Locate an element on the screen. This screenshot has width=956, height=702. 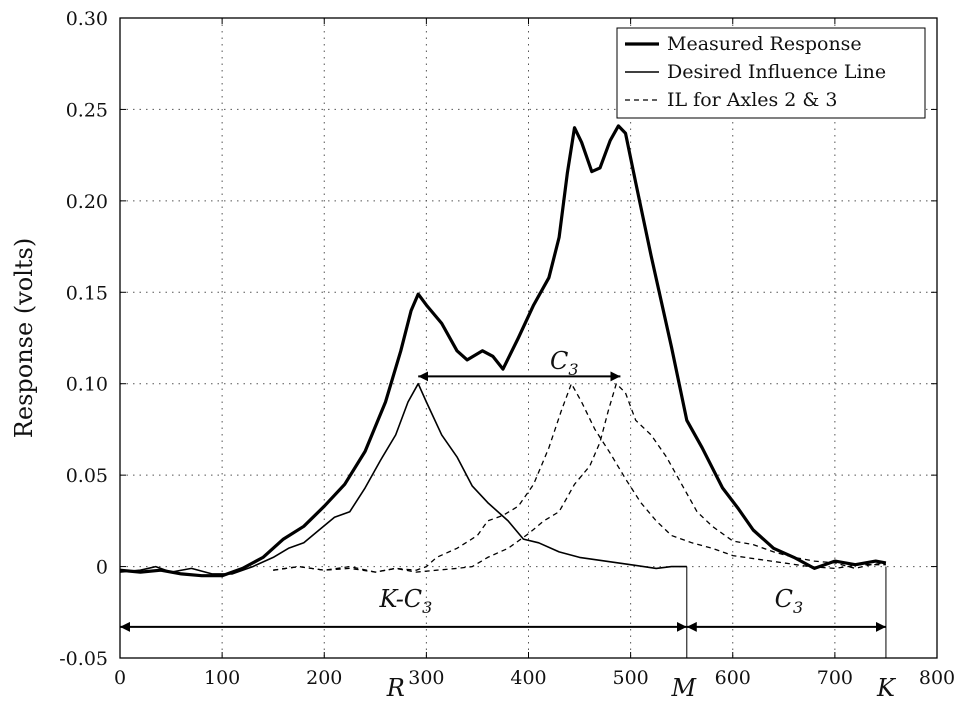
x-tick-label: 100 is located at coordinates (222, 678).